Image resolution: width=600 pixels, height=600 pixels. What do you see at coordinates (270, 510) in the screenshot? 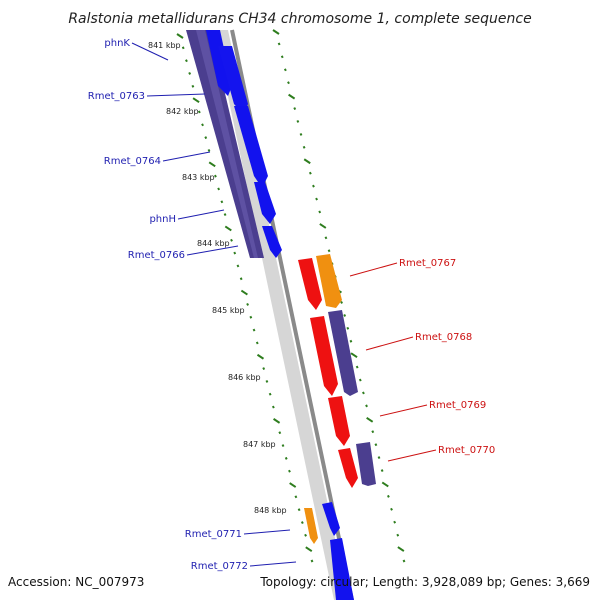
I see `kbp-label: 848 kbp` at bounding box center [270, 510].